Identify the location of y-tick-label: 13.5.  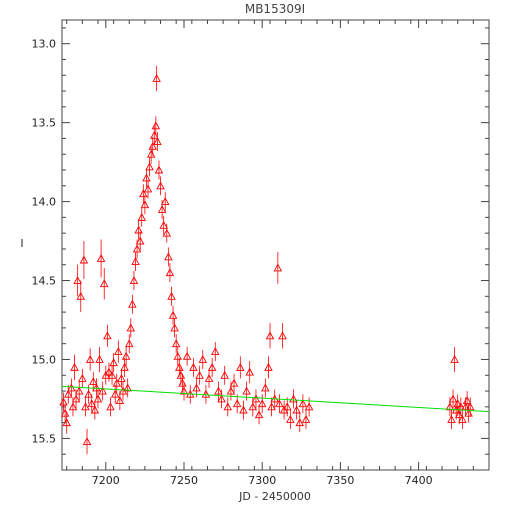
(44, 123).